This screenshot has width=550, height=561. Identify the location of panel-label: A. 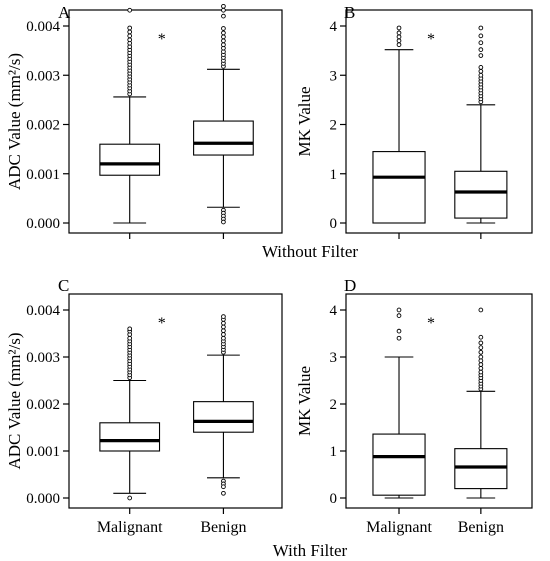
(64, 12).